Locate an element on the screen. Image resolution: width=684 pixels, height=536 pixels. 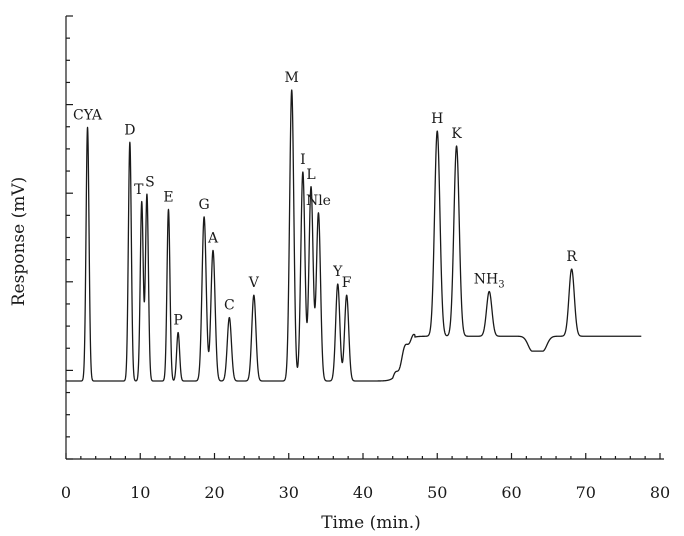
y-axis-title: Response (mV) is located at coordinates (19, 242).